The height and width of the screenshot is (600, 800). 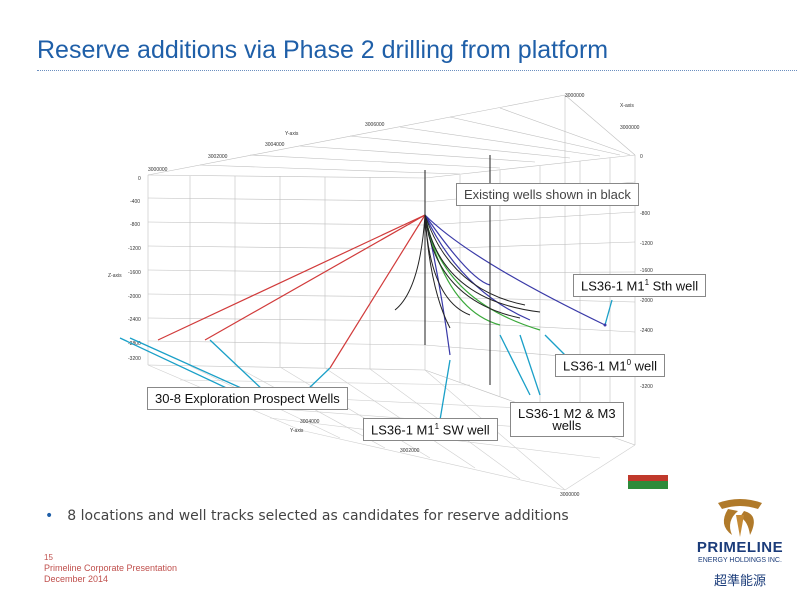 What do you see at coordinates (291, 291) in the screenshot?
I see `exploration-well-tracks` at bounding box center [291, 291].